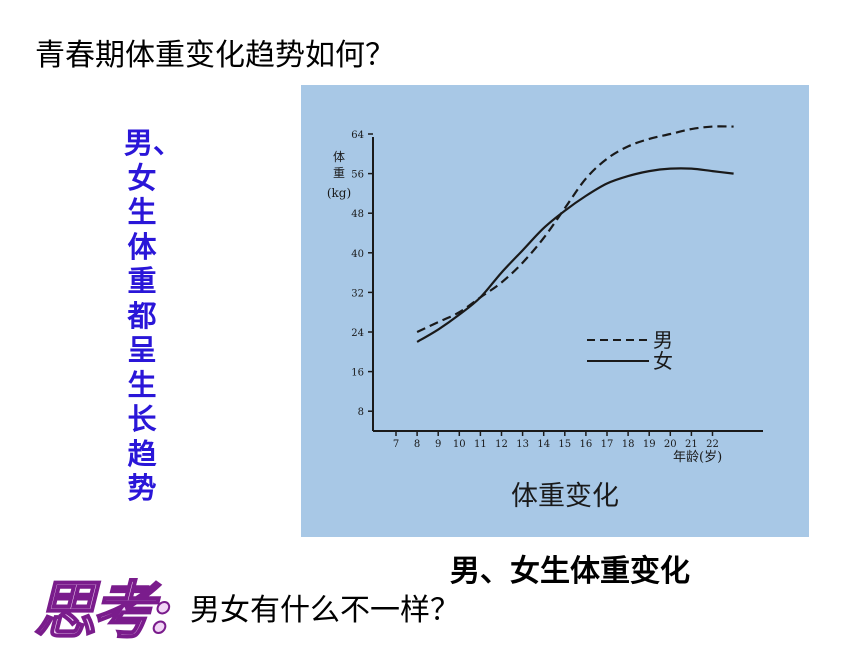  What do you see at coordinates (357, 135) in the screenshot?
I see `y-tick-label: 64` at bounding box center [357, 135].